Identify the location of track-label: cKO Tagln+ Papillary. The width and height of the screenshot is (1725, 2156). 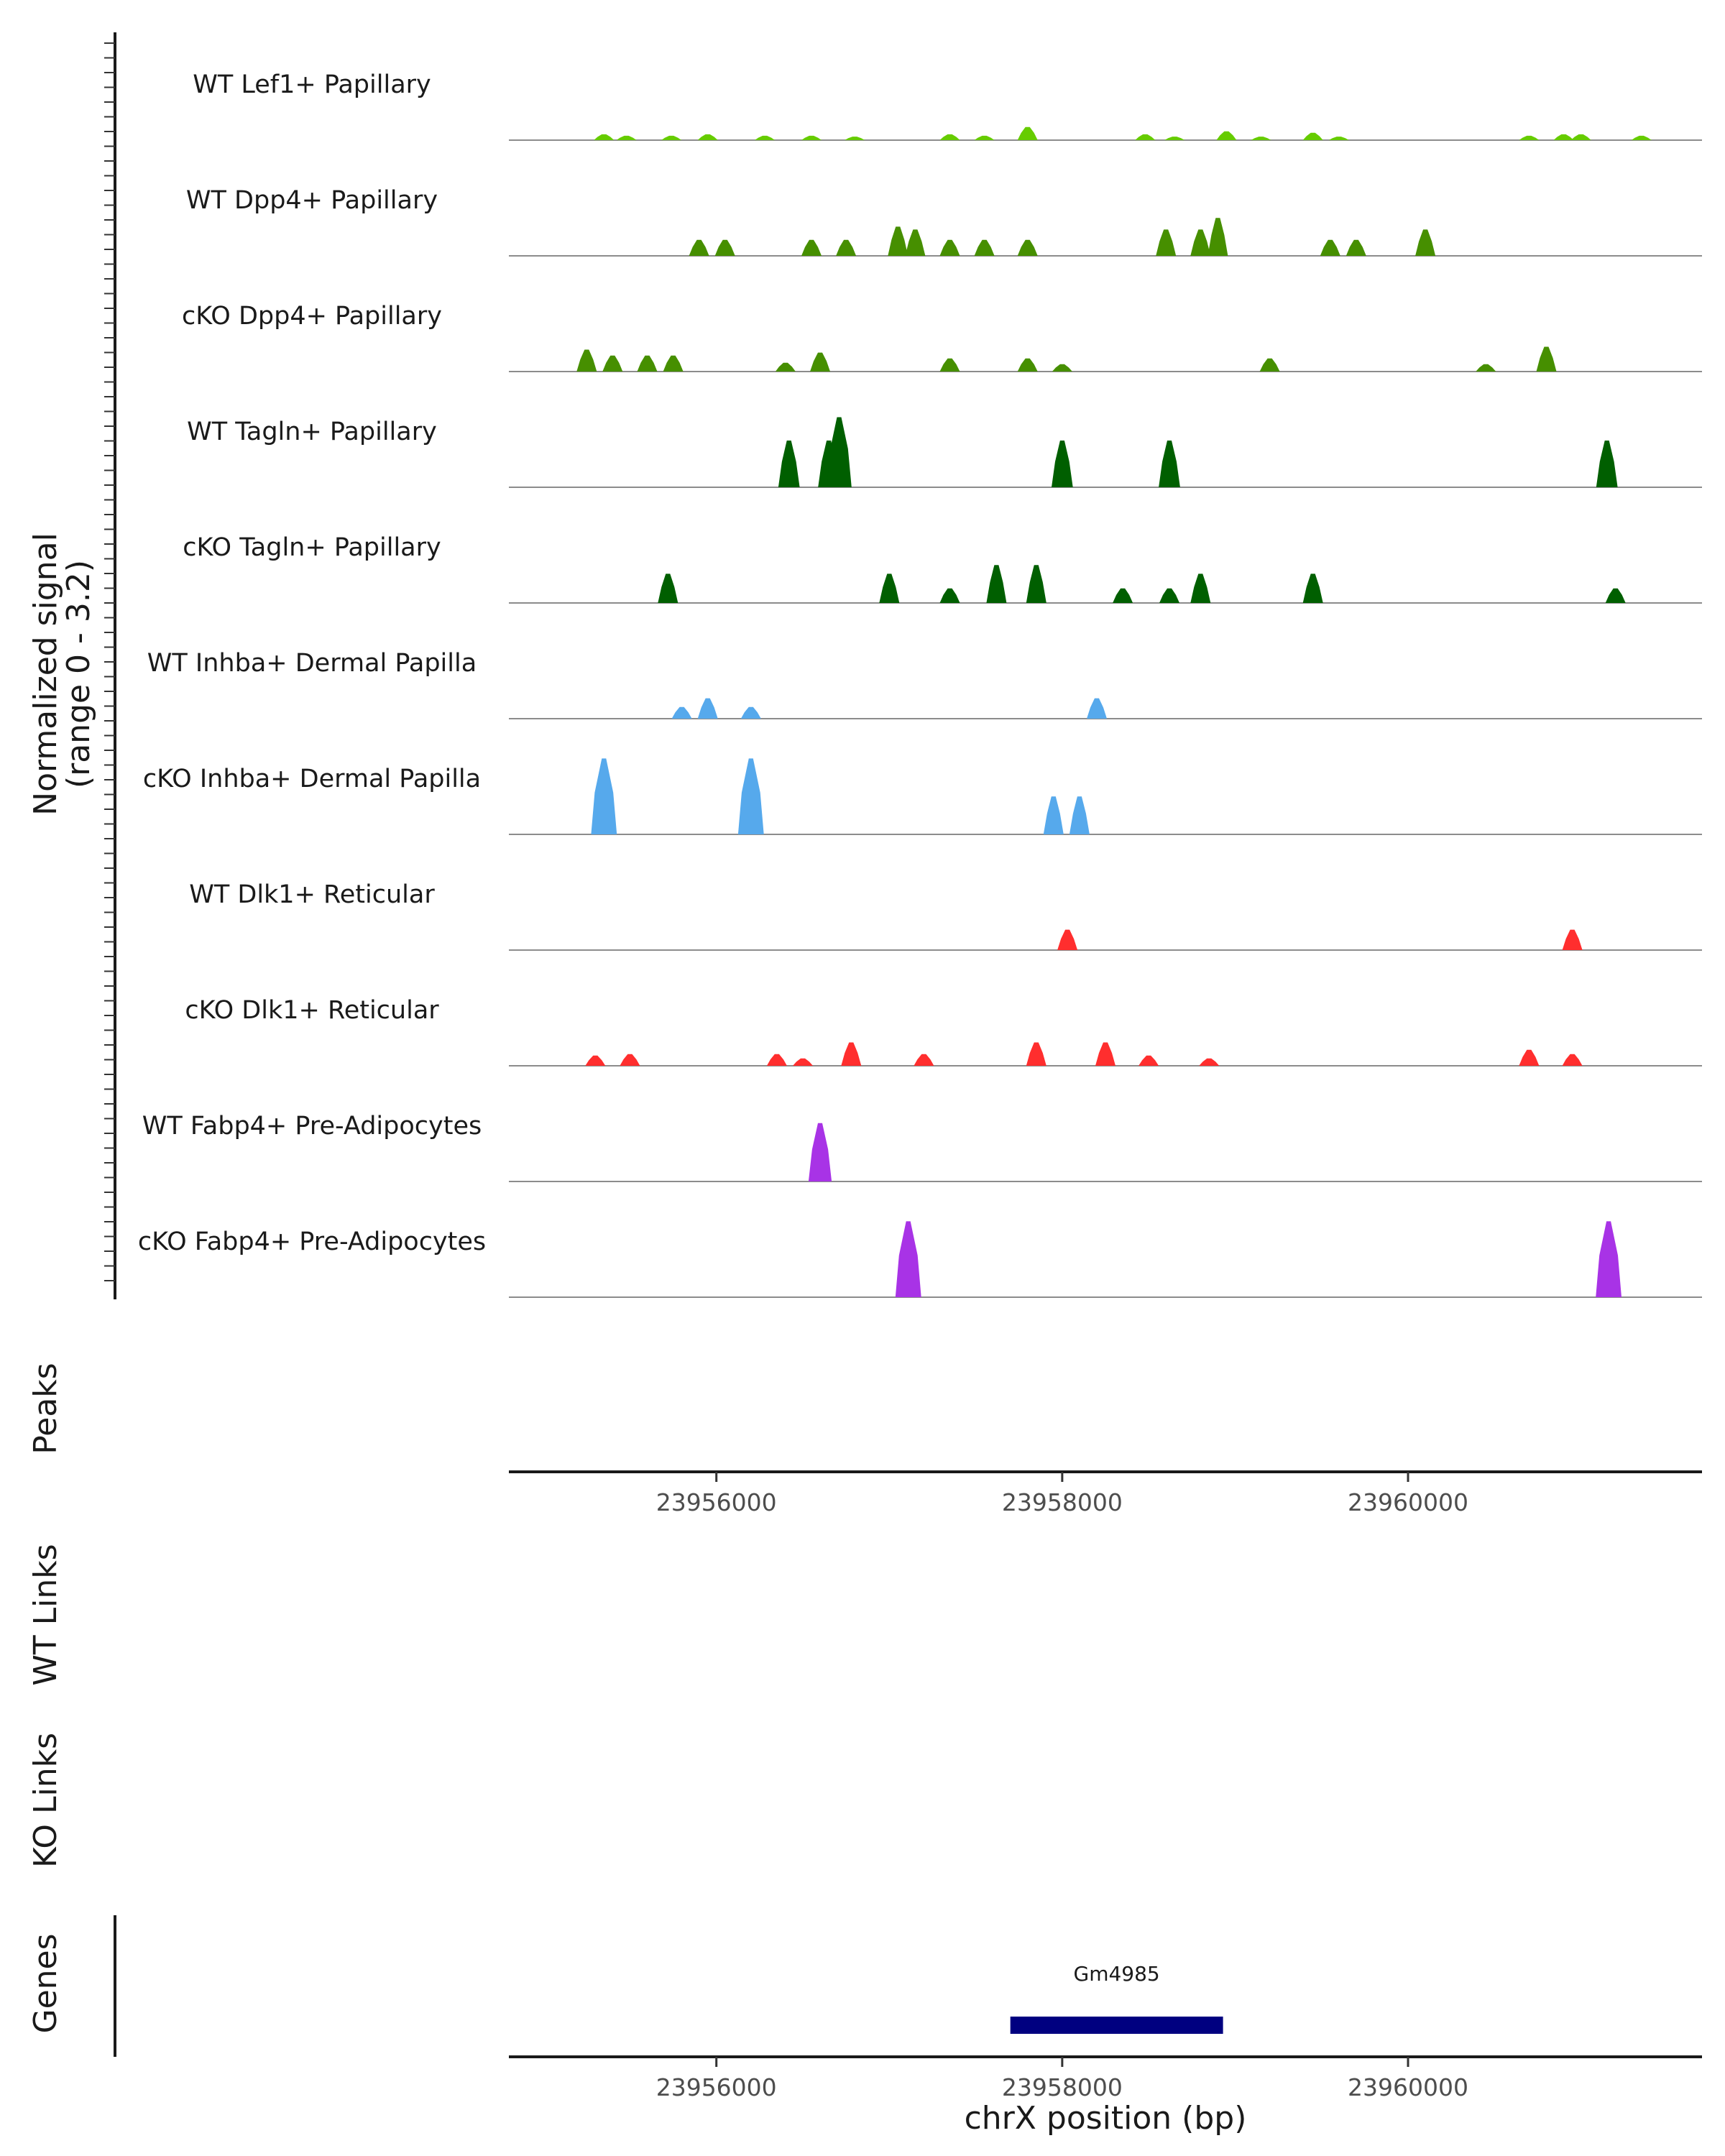
(312, 547).